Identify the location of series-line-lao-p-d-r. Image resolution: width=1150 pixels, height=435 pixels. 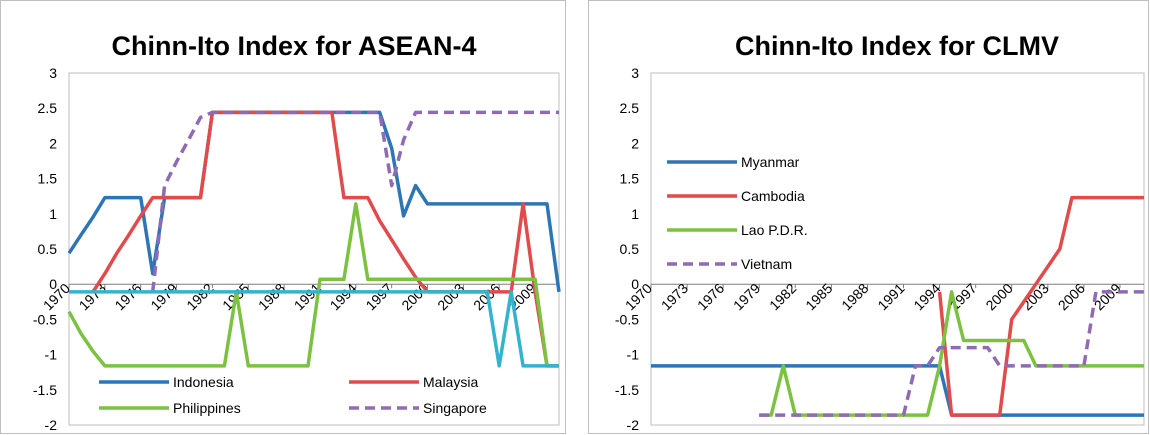
(951, 353).